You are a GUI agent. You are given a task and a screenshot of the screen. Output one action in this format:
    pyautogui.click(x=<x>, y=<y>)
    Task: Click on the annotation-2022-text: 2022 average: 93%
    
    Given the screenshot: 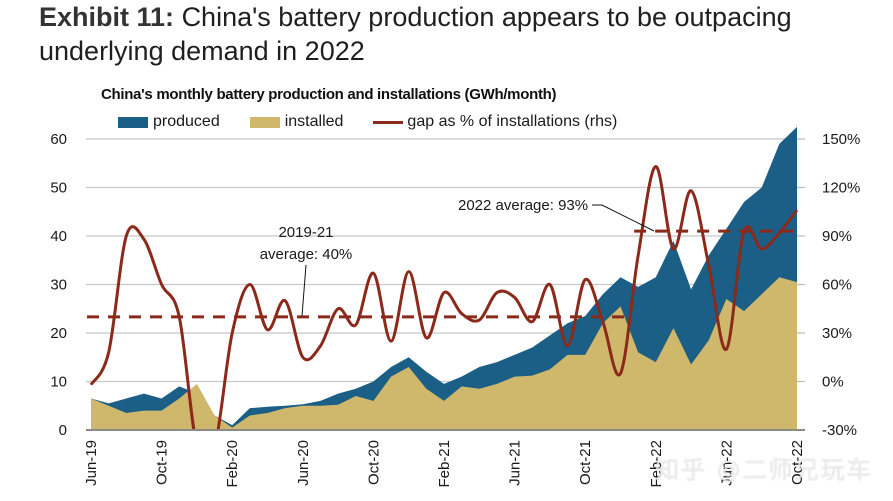 What is the action you would take?
    pyautogui.click(x=523, y=205)
    